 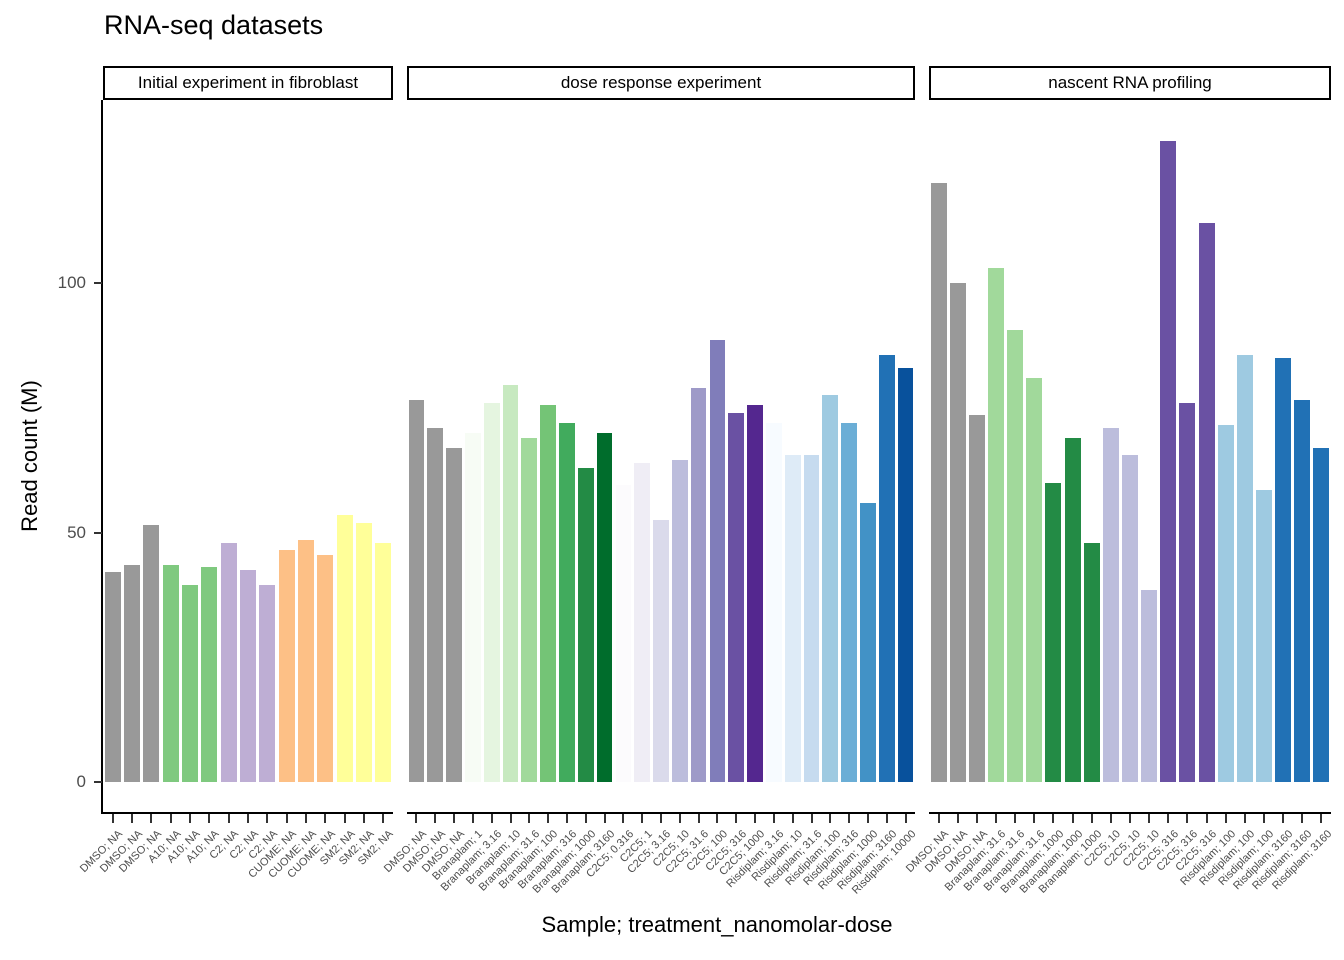 What do you see at coordinates (717, 924) in the screenshot?
I see `x-axis-title: Sample; treatment_nanomolar-dose` at bounding box center [717, 924].